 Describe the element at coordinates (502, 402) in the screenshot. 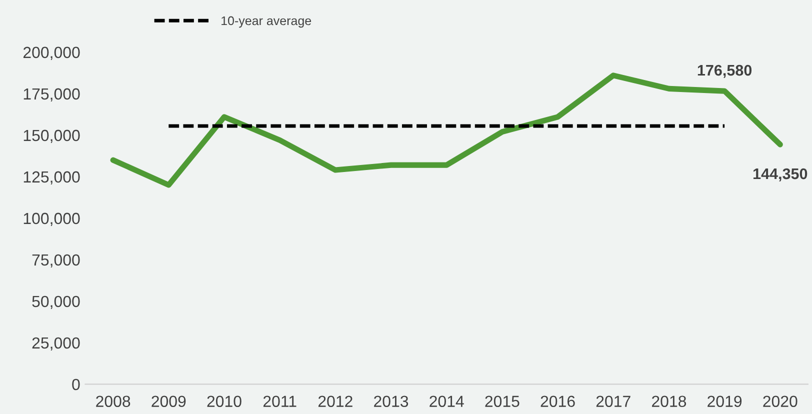

I see `x-tick-label: 2015` at that location.